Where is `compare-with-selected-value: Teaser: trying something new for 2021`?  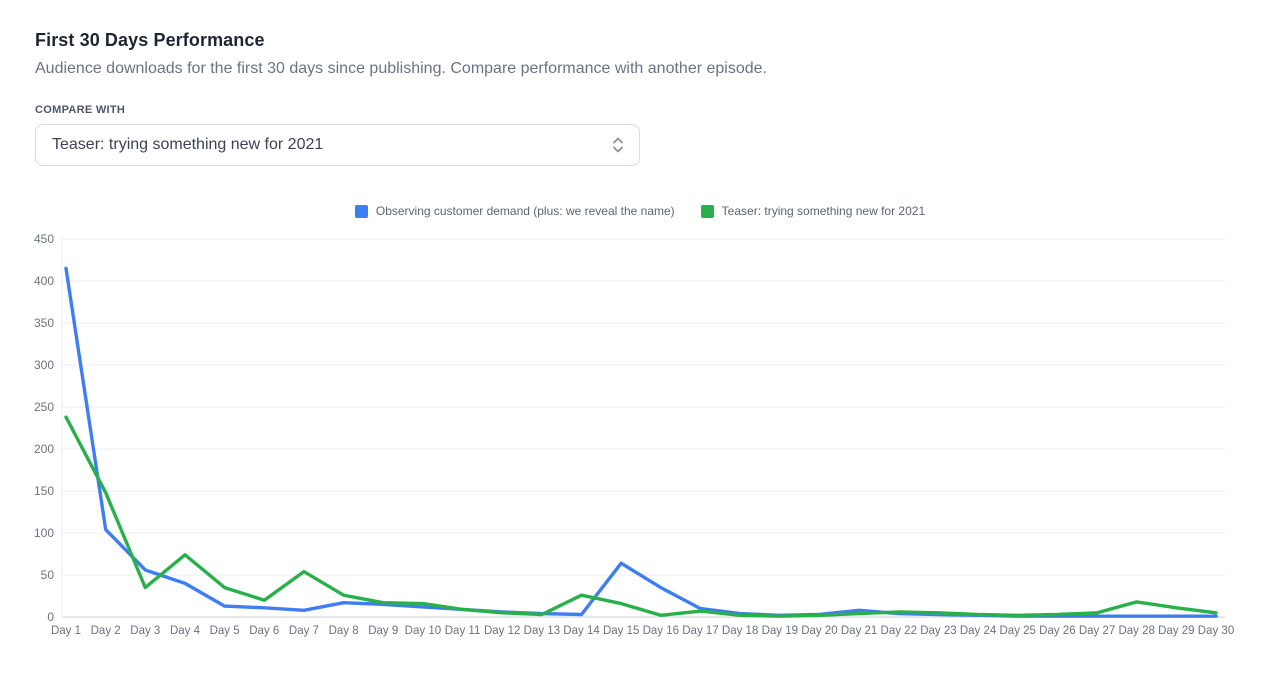
compare-with-selected-value: Teaser: trying something new for 2021 is located at coordinates (188, 144).